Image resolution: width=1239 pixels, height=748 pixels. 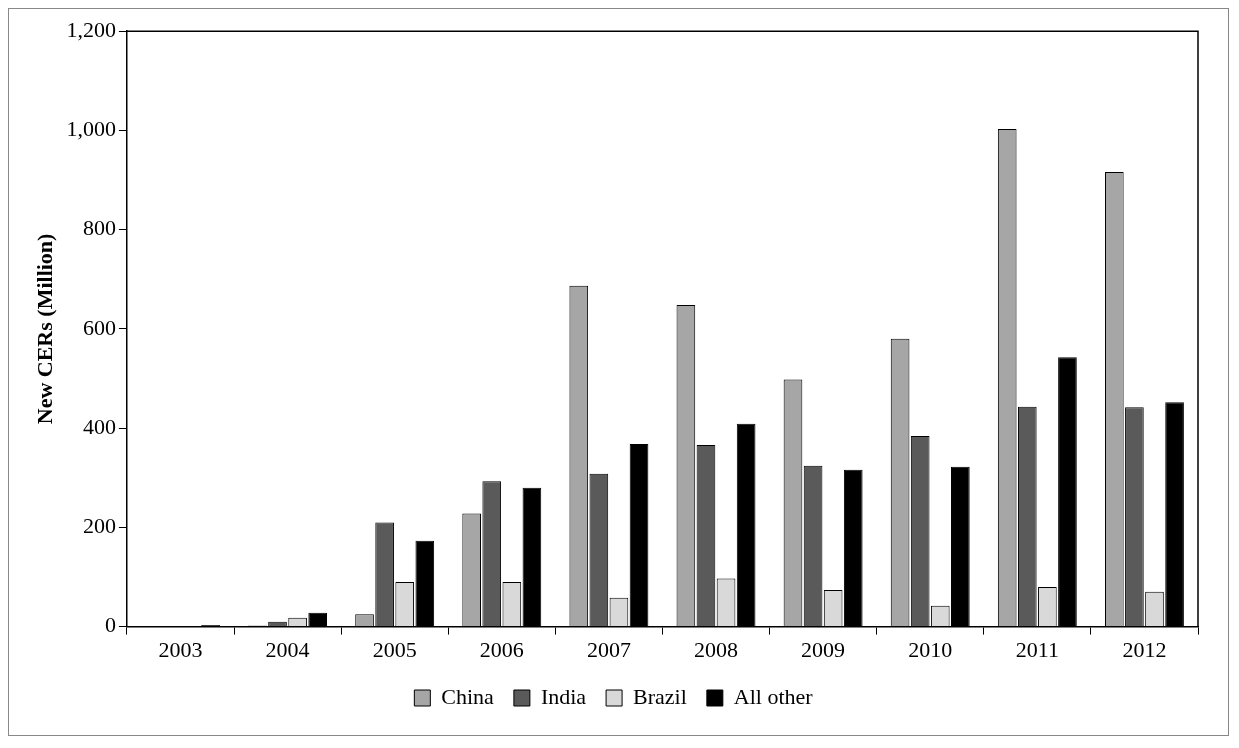 What do you see at coordinates (180, 649) in the screenshot?
I see `x-tick-label: 2003` at bounding box center [180, 649].